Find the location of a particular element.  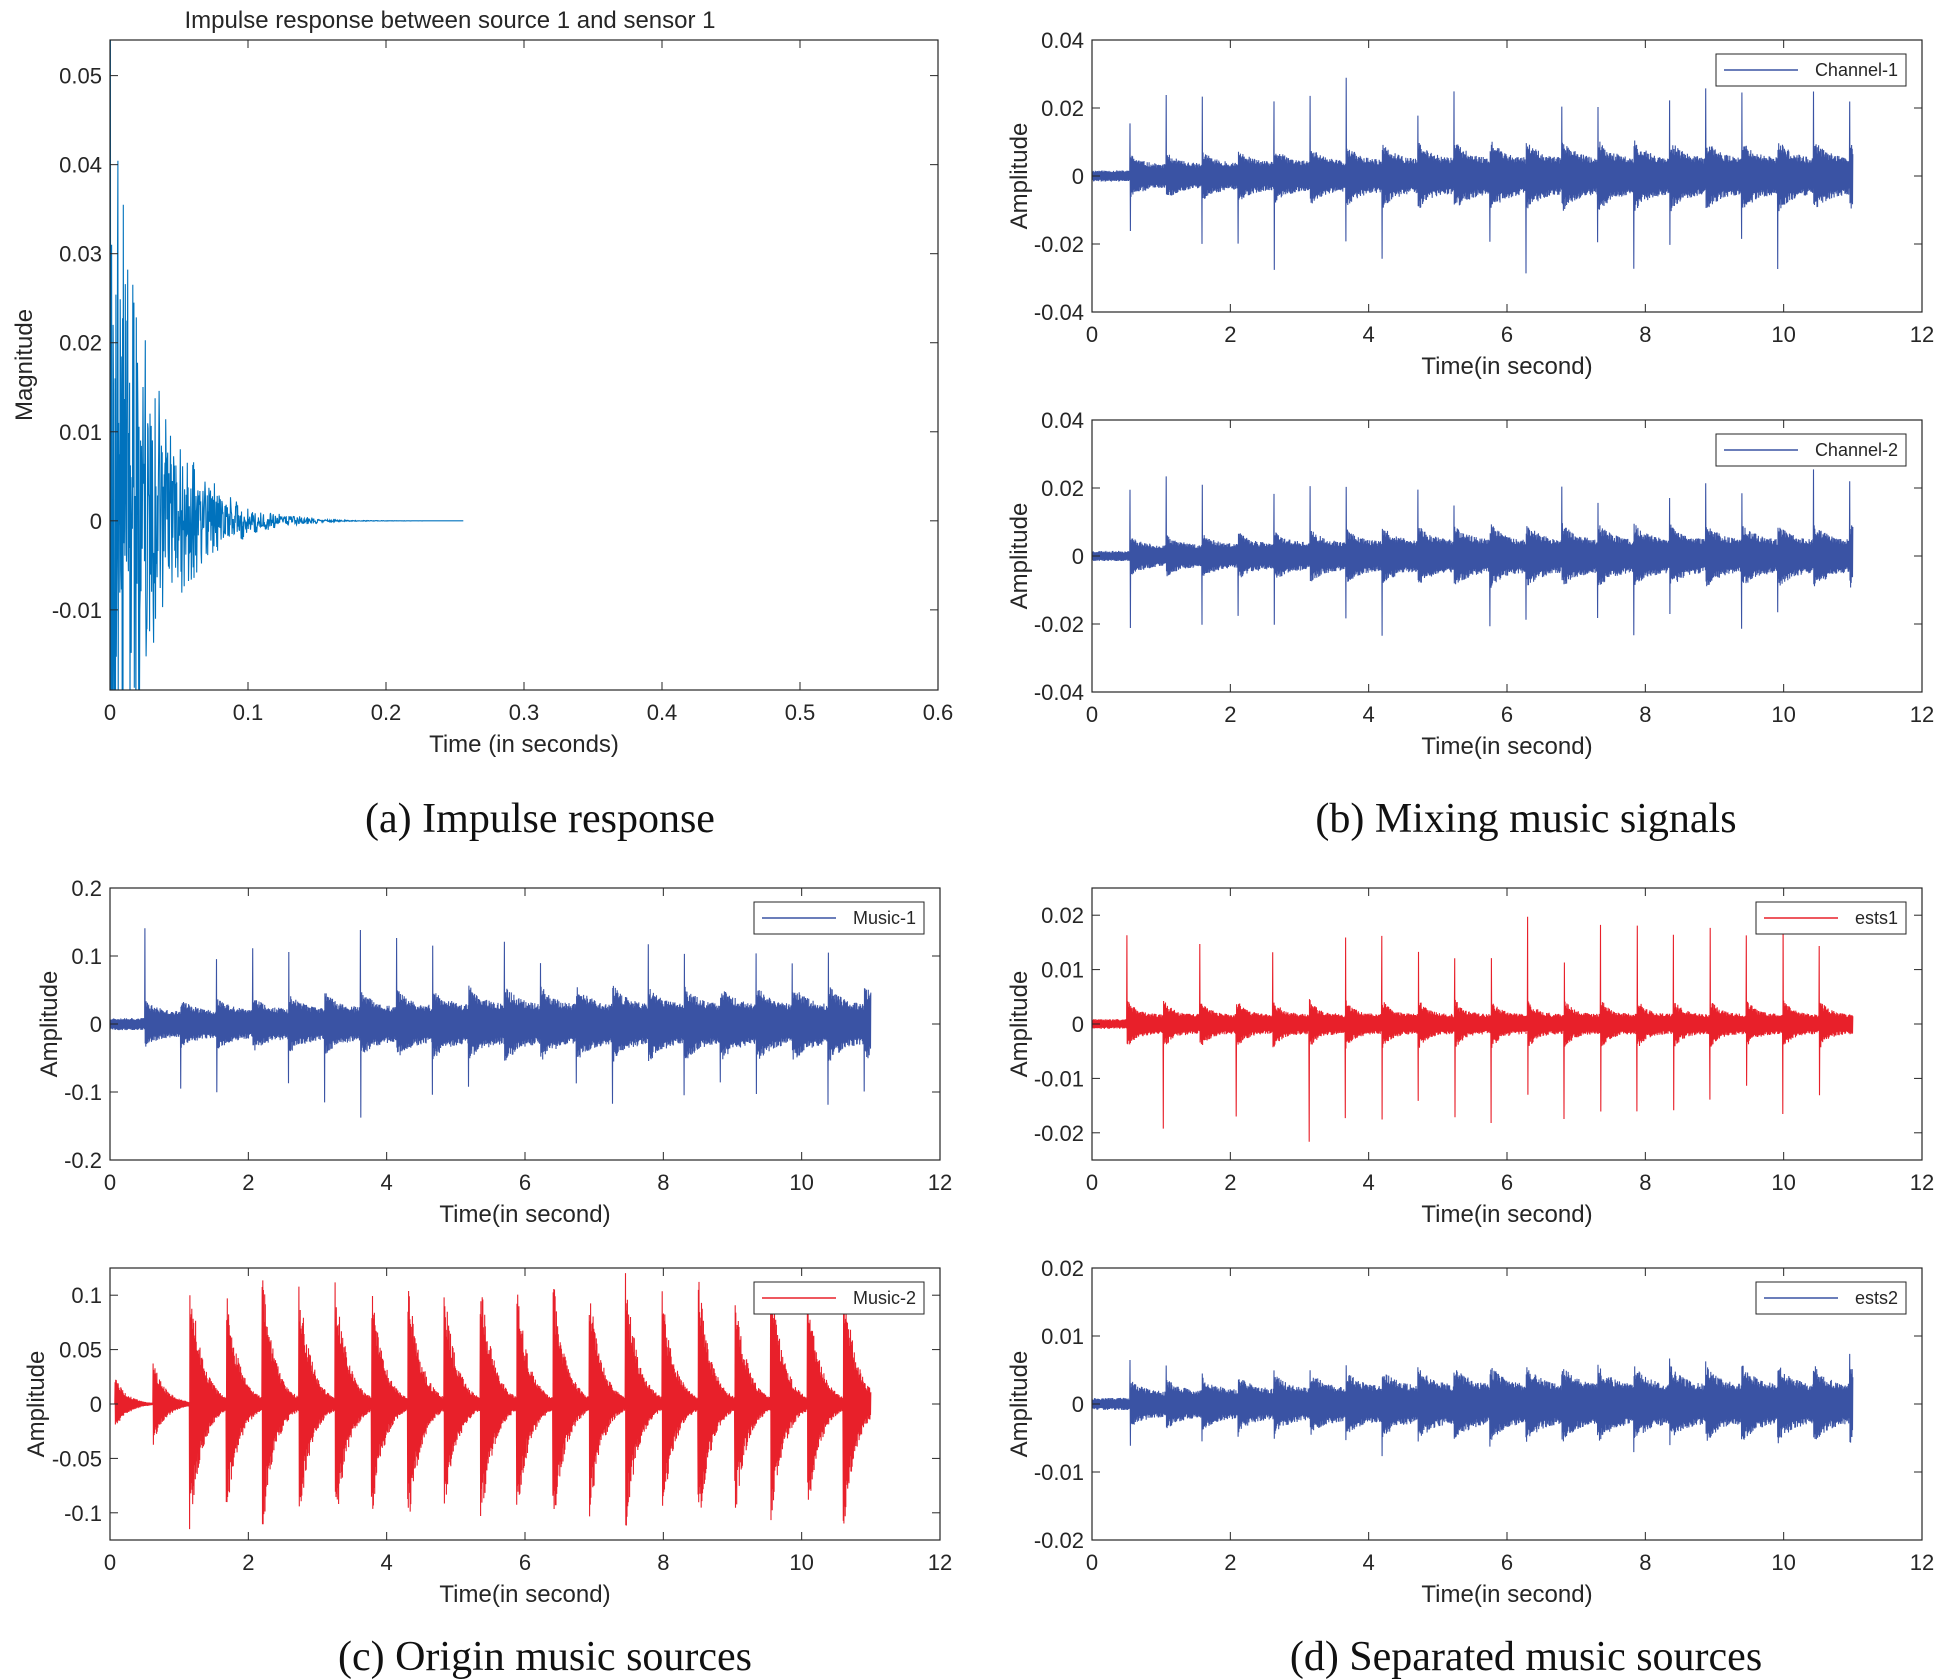

y-tick-label: 0.2 is located at coordinates (86, 888).